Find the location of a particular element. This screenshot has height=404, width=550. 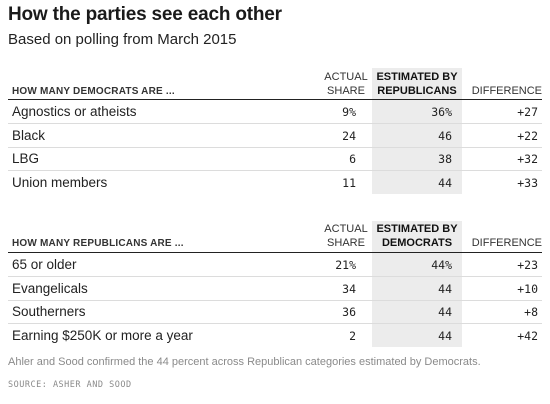

estimated-value: 36% is located at coordinates (441, 112).